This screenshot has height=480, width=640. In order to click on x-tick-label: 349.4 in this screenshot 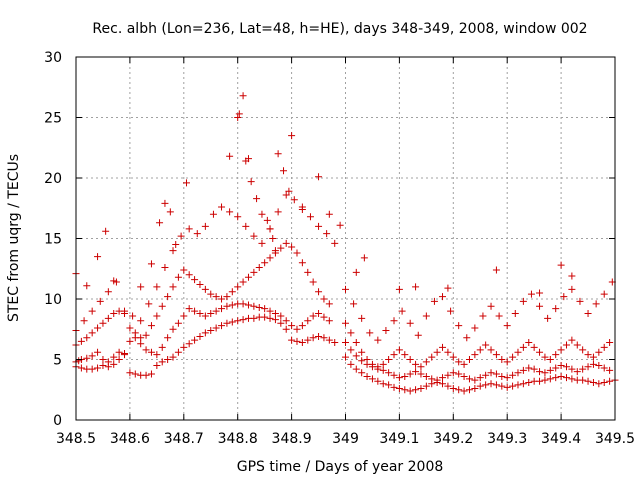, I will do `click(561, 439)`.